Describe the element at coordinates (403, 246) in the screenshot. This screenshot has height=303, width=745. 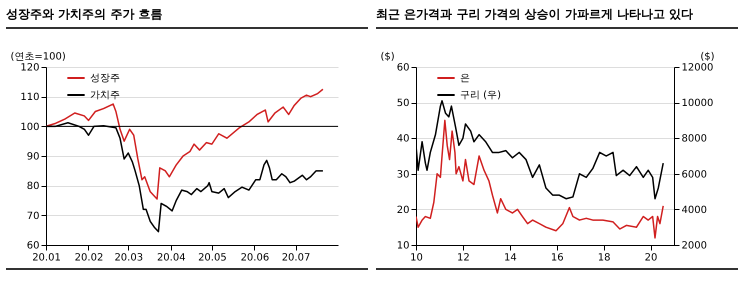
I see `y-tick-label: 10` at that location.